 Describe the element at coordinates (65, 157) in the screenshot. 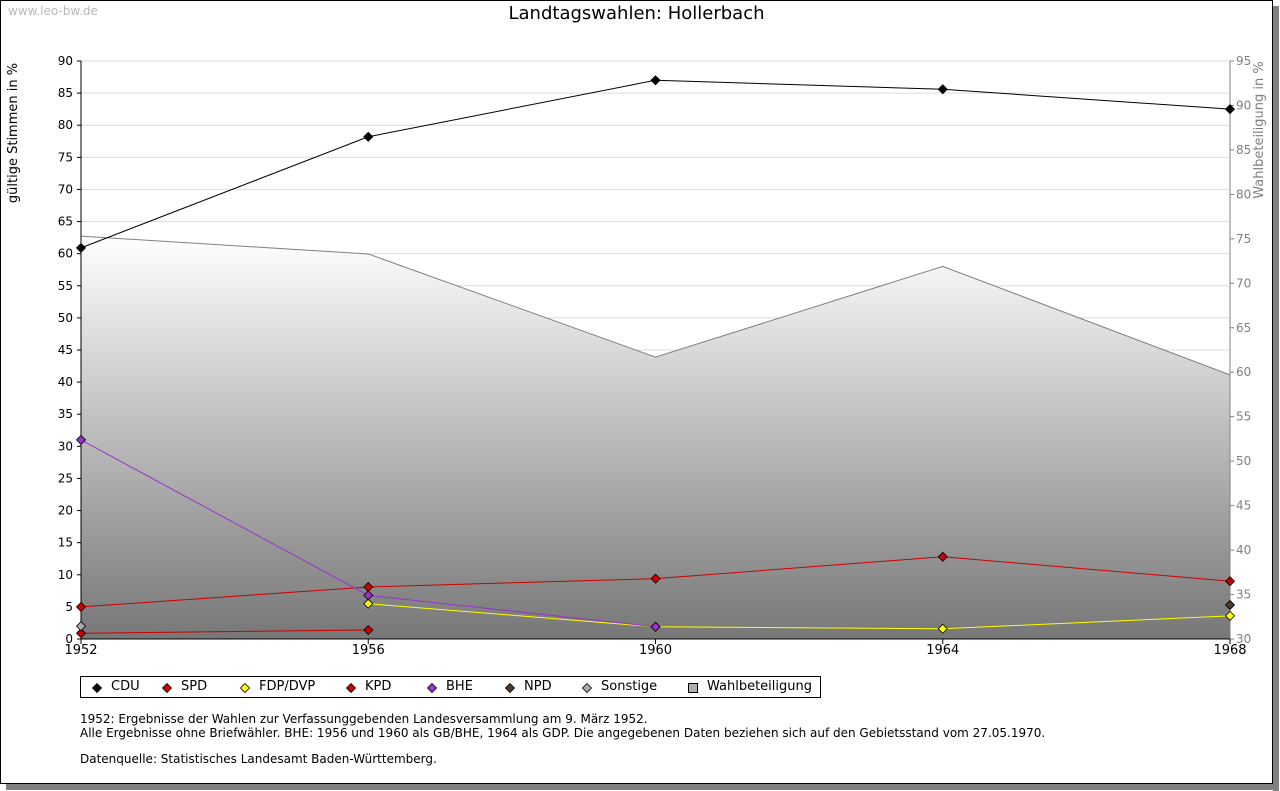

I see `y-left-tick-label: 75` at that location.